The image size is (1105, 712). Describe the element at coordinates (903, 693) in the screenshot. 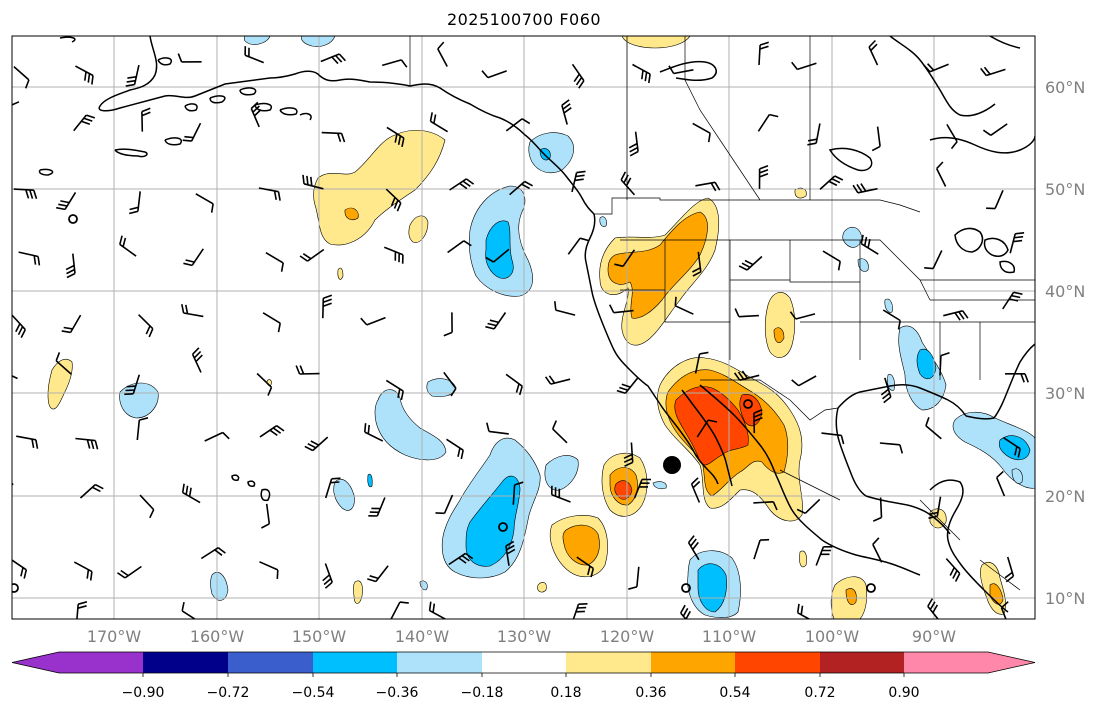

I see `colorbar-tick-label: 0.90` at that location.